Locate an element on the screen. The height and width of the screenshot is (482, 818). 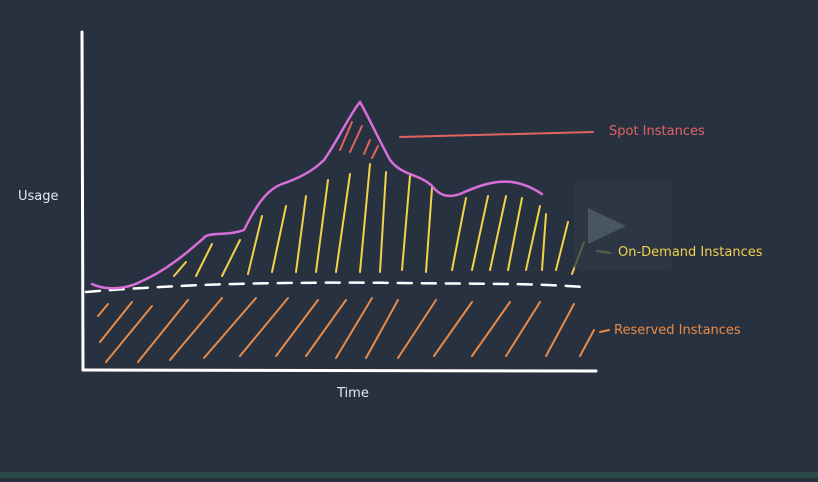
y-axis-label: Usage is located at coordinates (38, 196).